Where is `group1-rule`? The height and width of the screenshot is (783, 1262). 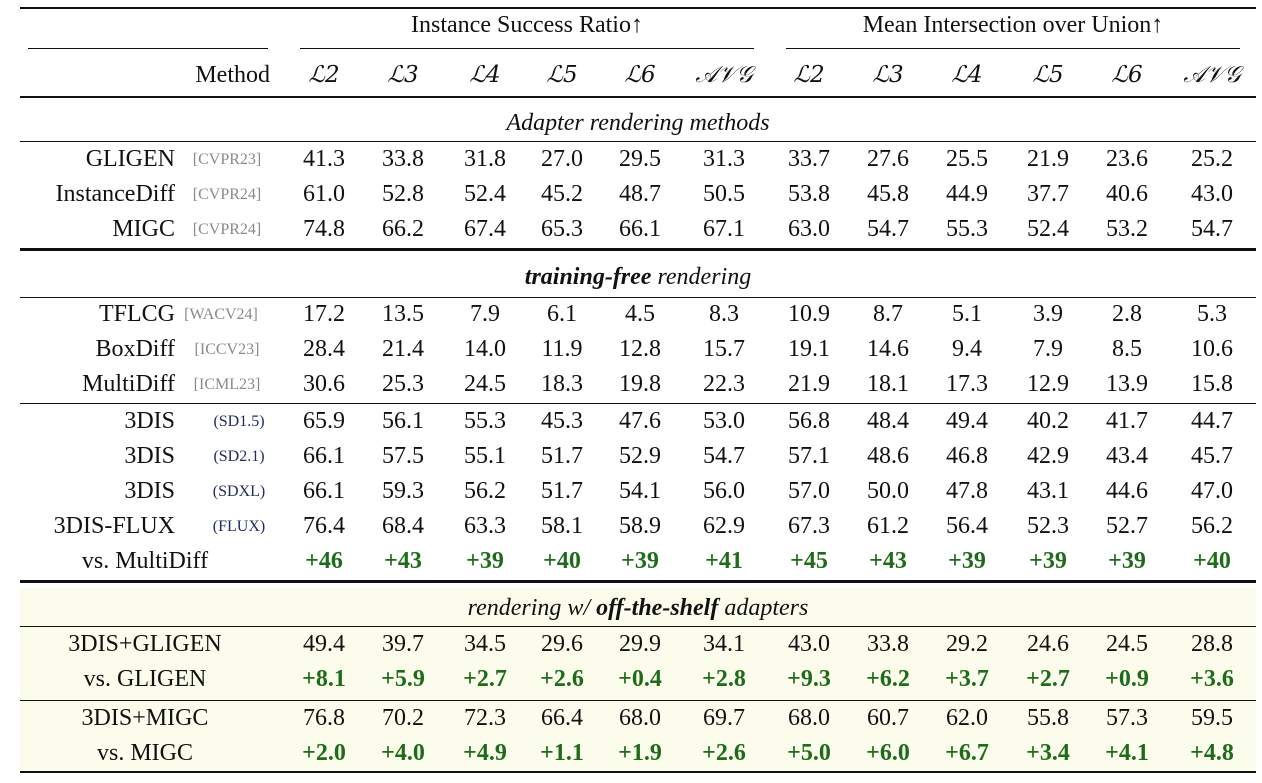
group1-rule is located at coordinates (527, 48).